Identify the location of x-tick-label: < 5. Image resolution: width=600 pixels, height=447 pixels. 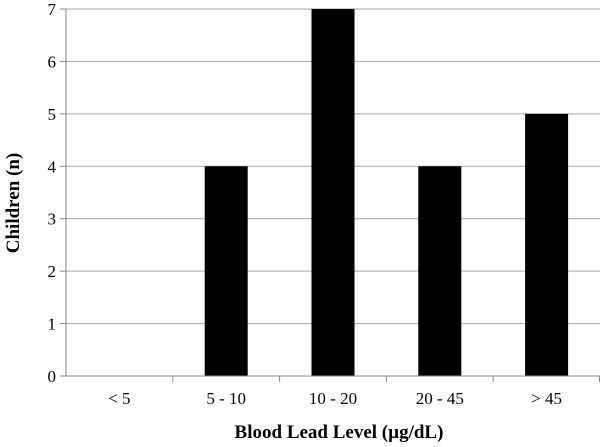
(119, 398).